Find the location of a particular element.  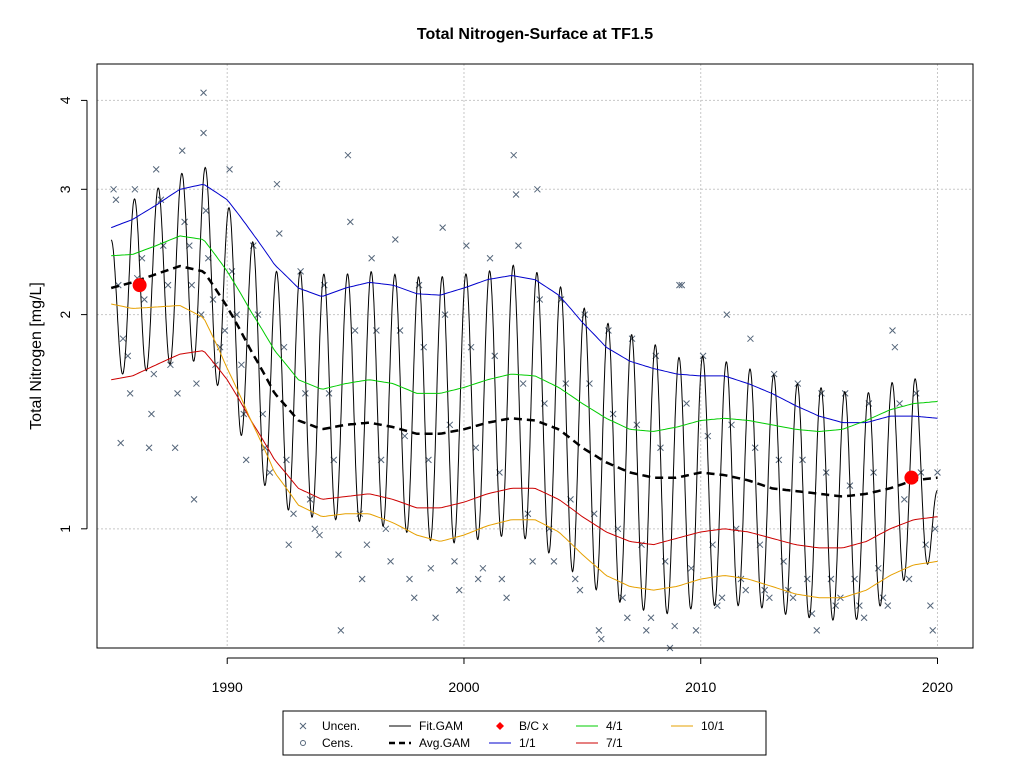

legend-label: 10/1 is located at coordinates (713, 726).